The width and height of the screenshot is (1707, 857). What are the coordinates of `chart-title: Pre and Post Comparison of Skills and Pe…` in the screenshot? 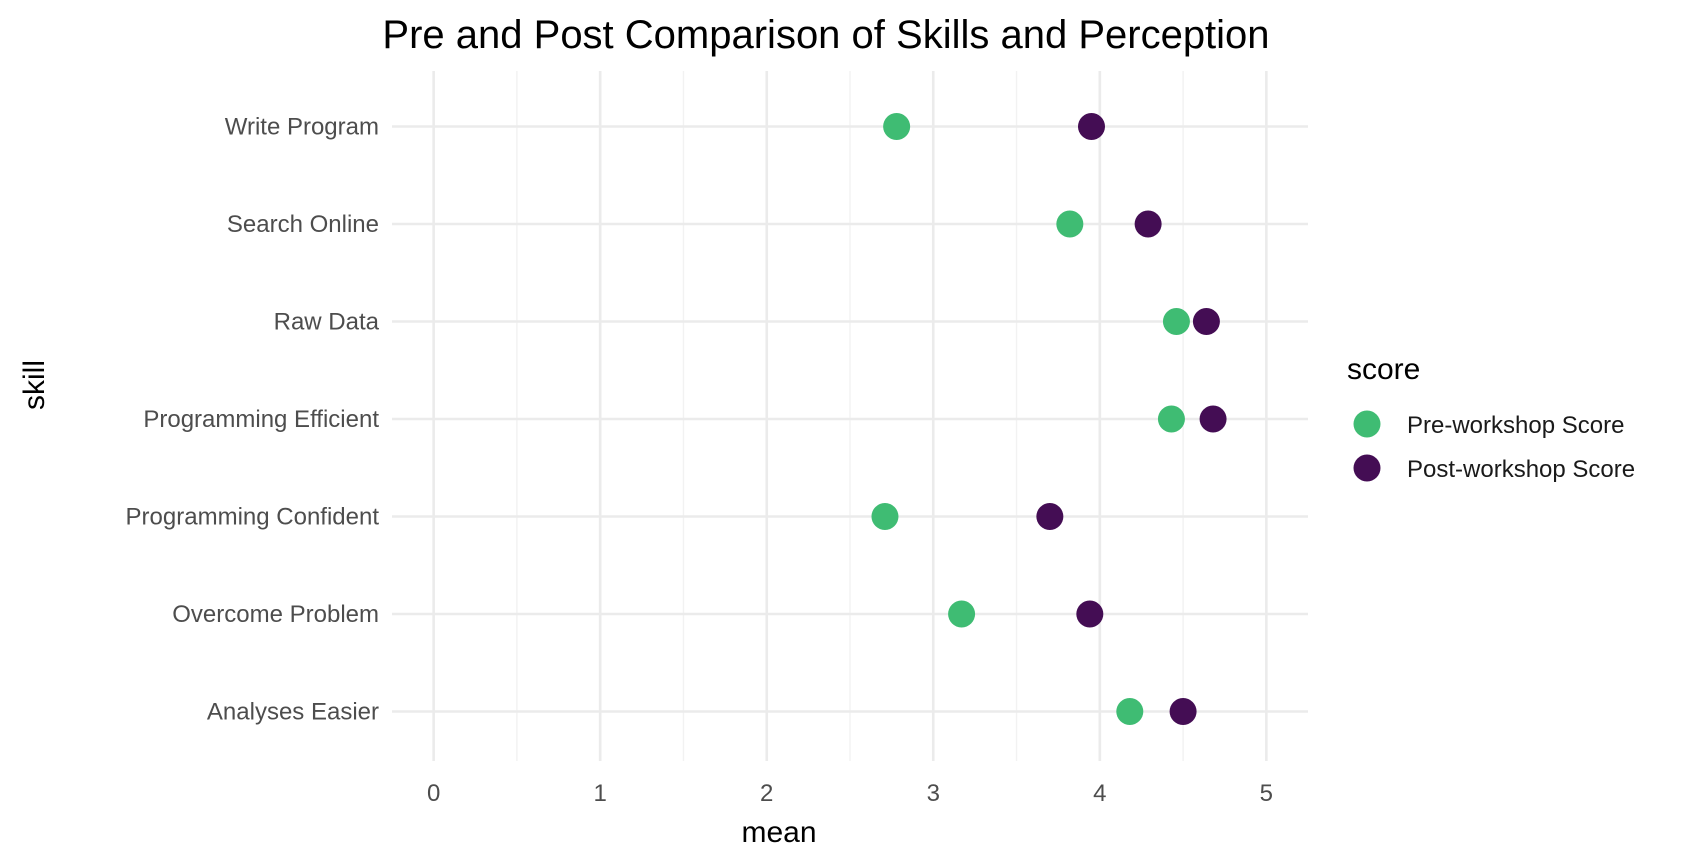 It's located at (825, 35).